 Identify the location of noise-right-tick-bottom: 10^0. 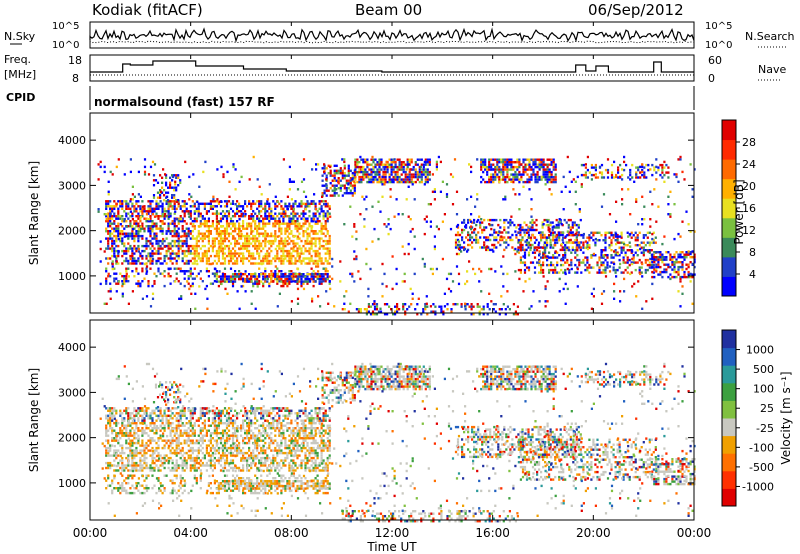
(718, 45).